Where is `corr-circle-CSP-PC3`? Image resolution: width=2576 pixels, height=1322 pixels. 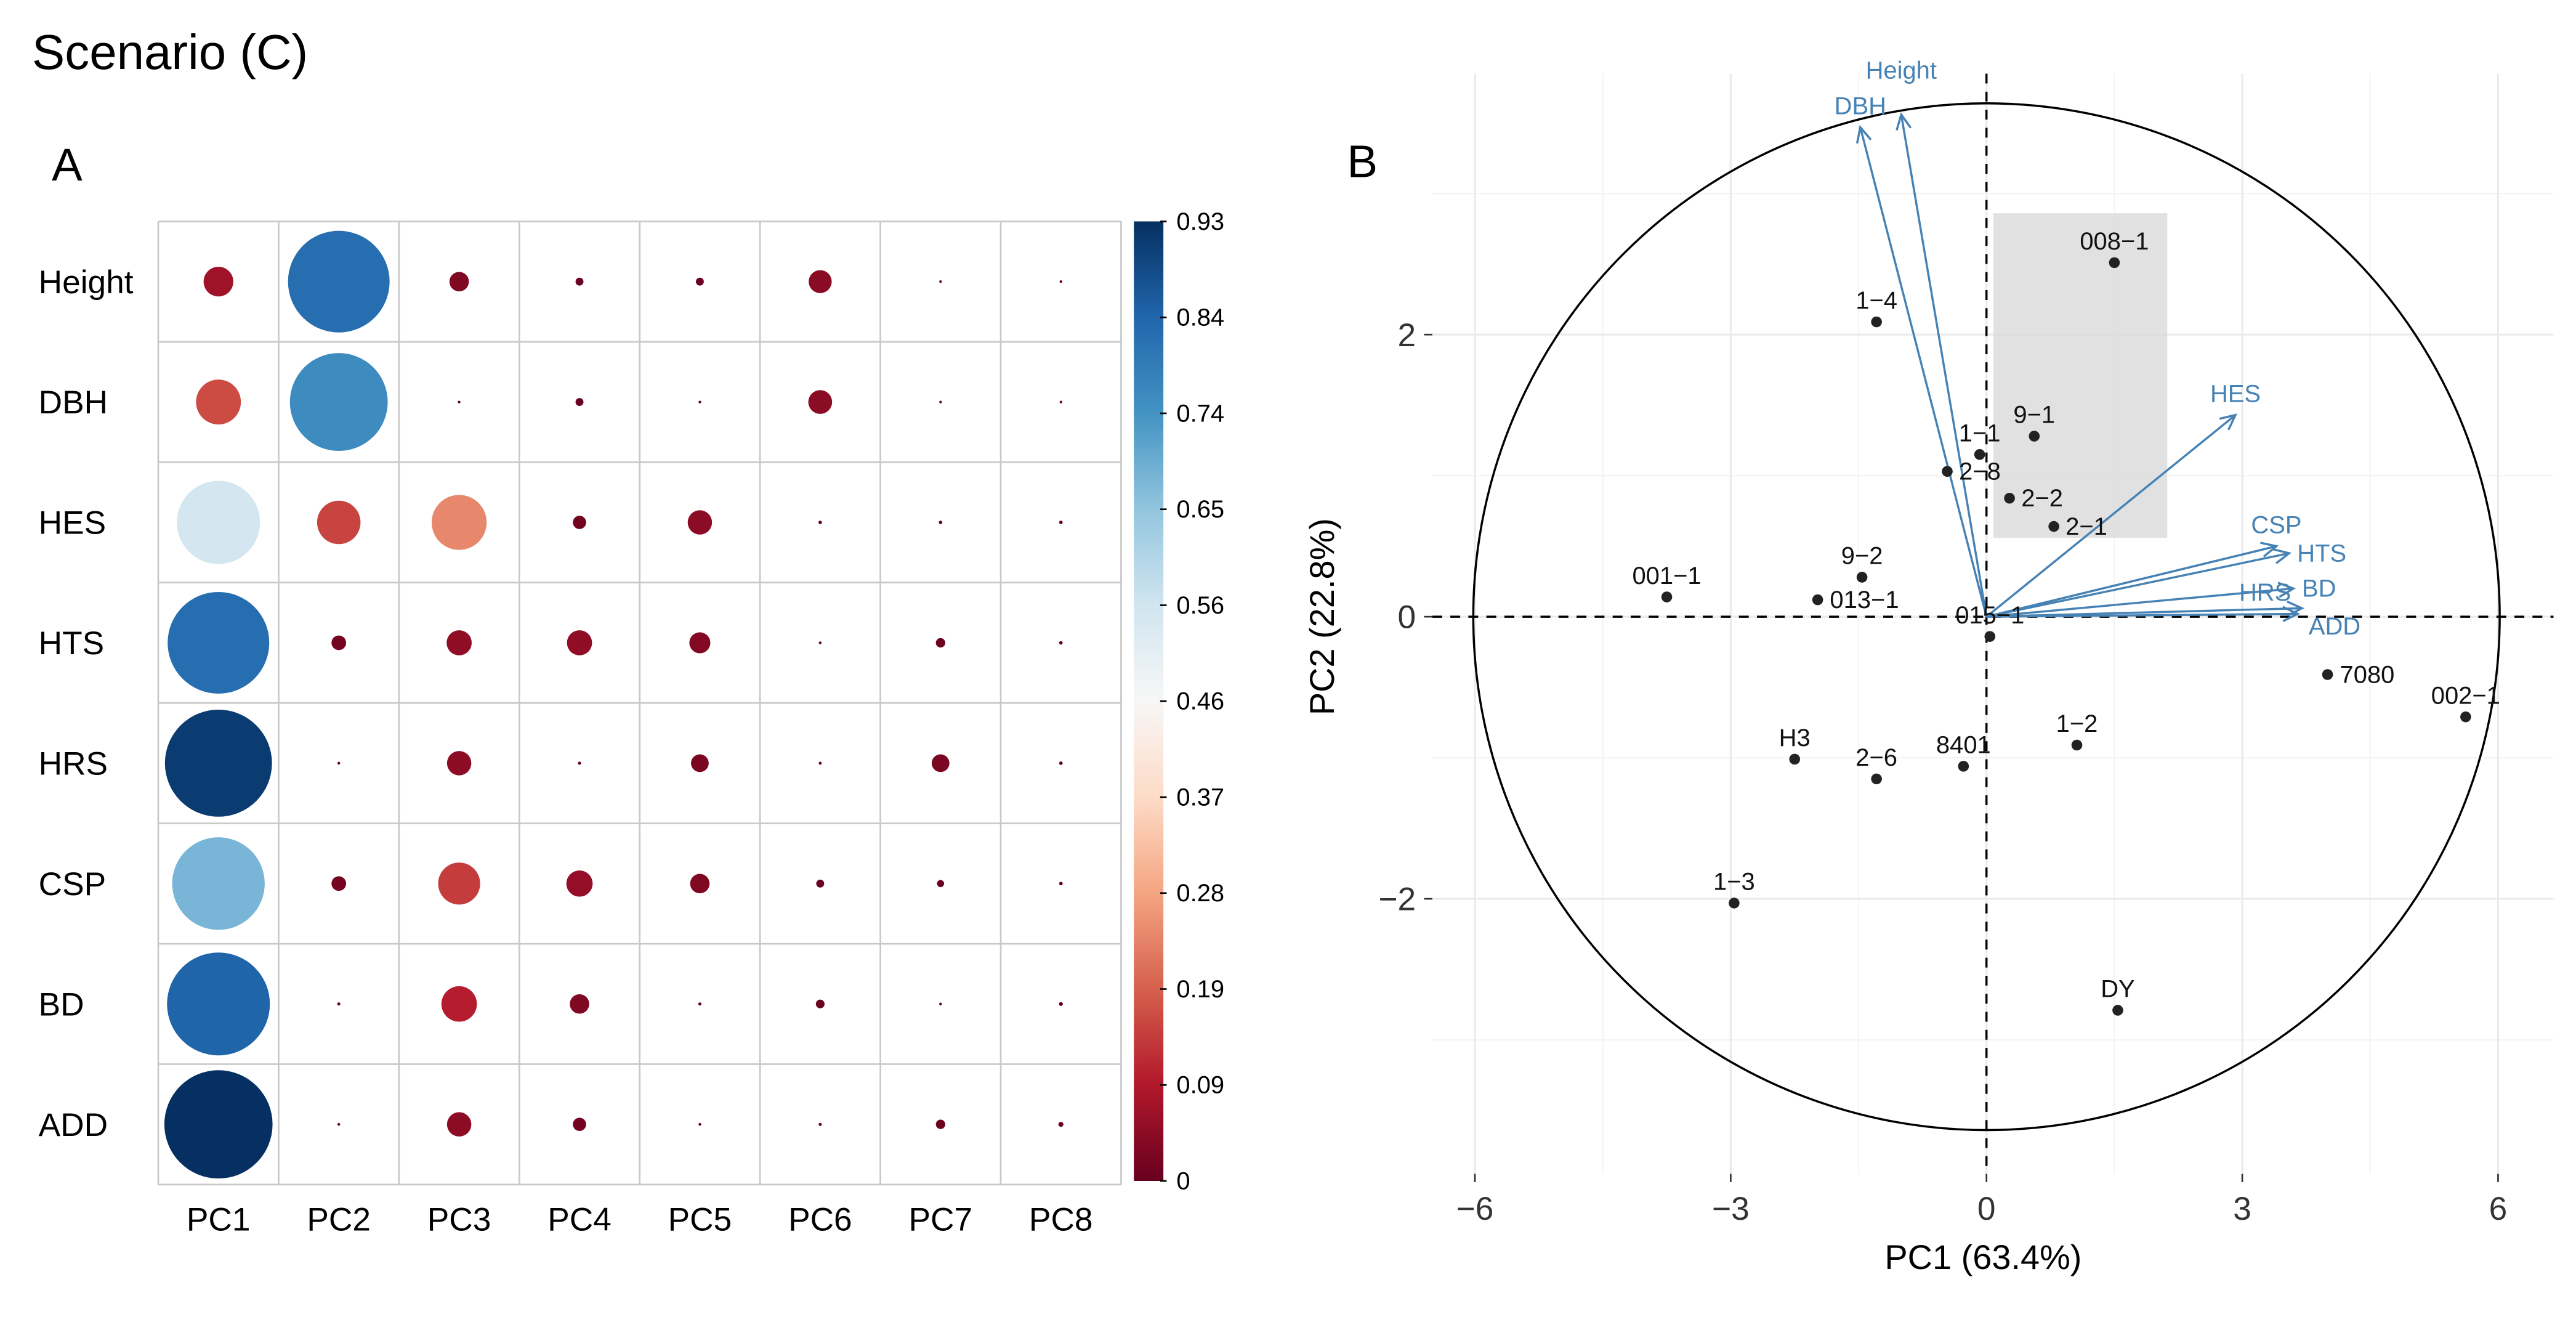 corr-circle-CSP-PC3 is located at coordinates (459, 883).